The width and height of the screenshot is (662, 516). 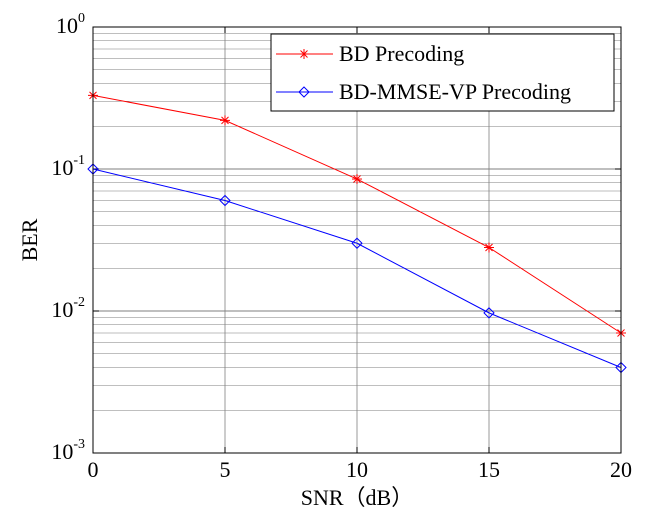 I want to click on x-tick-label: 15, so click(x=489, y=469).